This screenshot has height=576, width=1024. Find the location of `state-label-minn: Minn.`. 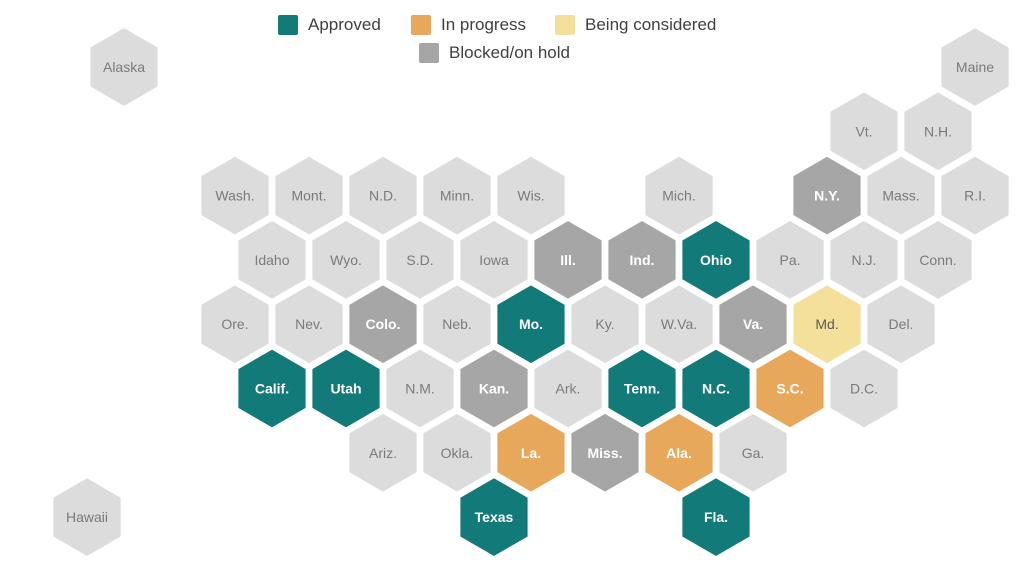

state-label-minn: Minn. is located at coordinates (457, 196).